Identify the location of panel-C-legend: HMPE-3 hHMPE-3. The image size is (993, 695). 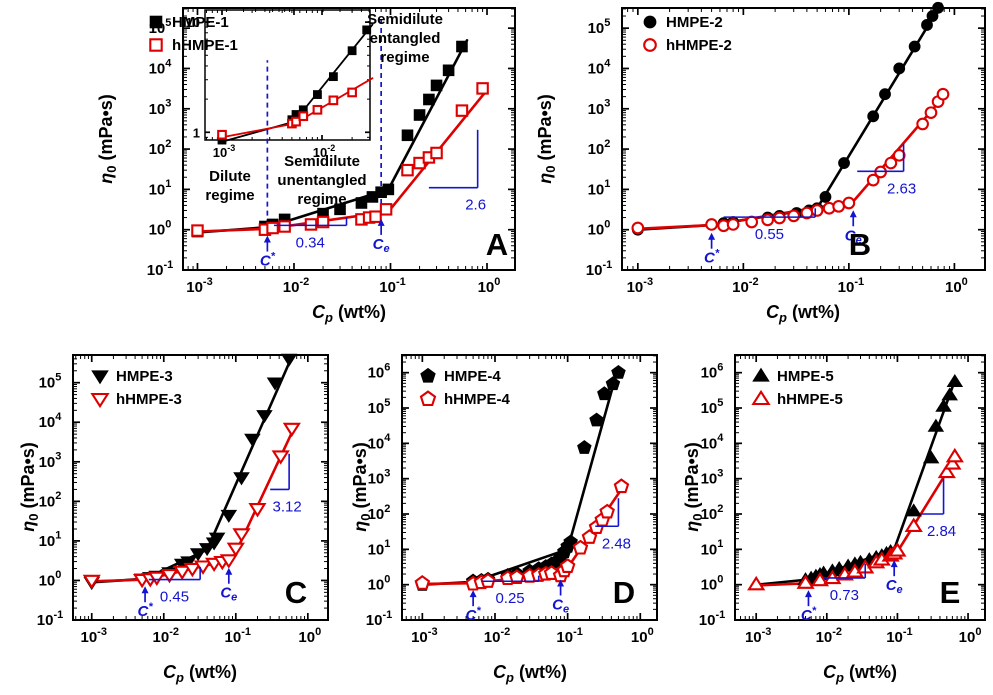
(136, 388).